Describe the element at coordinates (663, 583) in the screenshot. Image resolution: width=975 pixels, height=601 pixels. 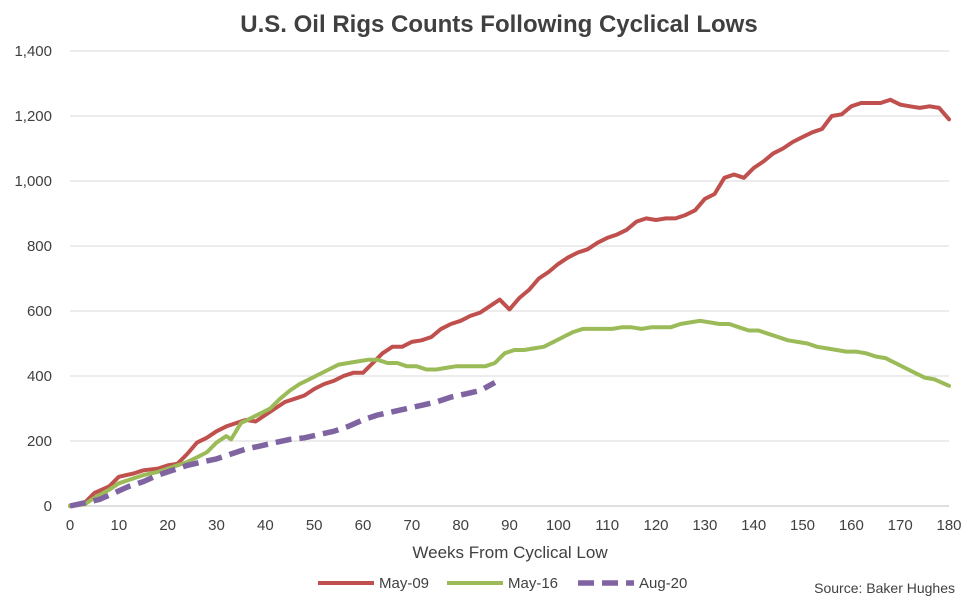
I see `legend-label: Aug-20` at that location.